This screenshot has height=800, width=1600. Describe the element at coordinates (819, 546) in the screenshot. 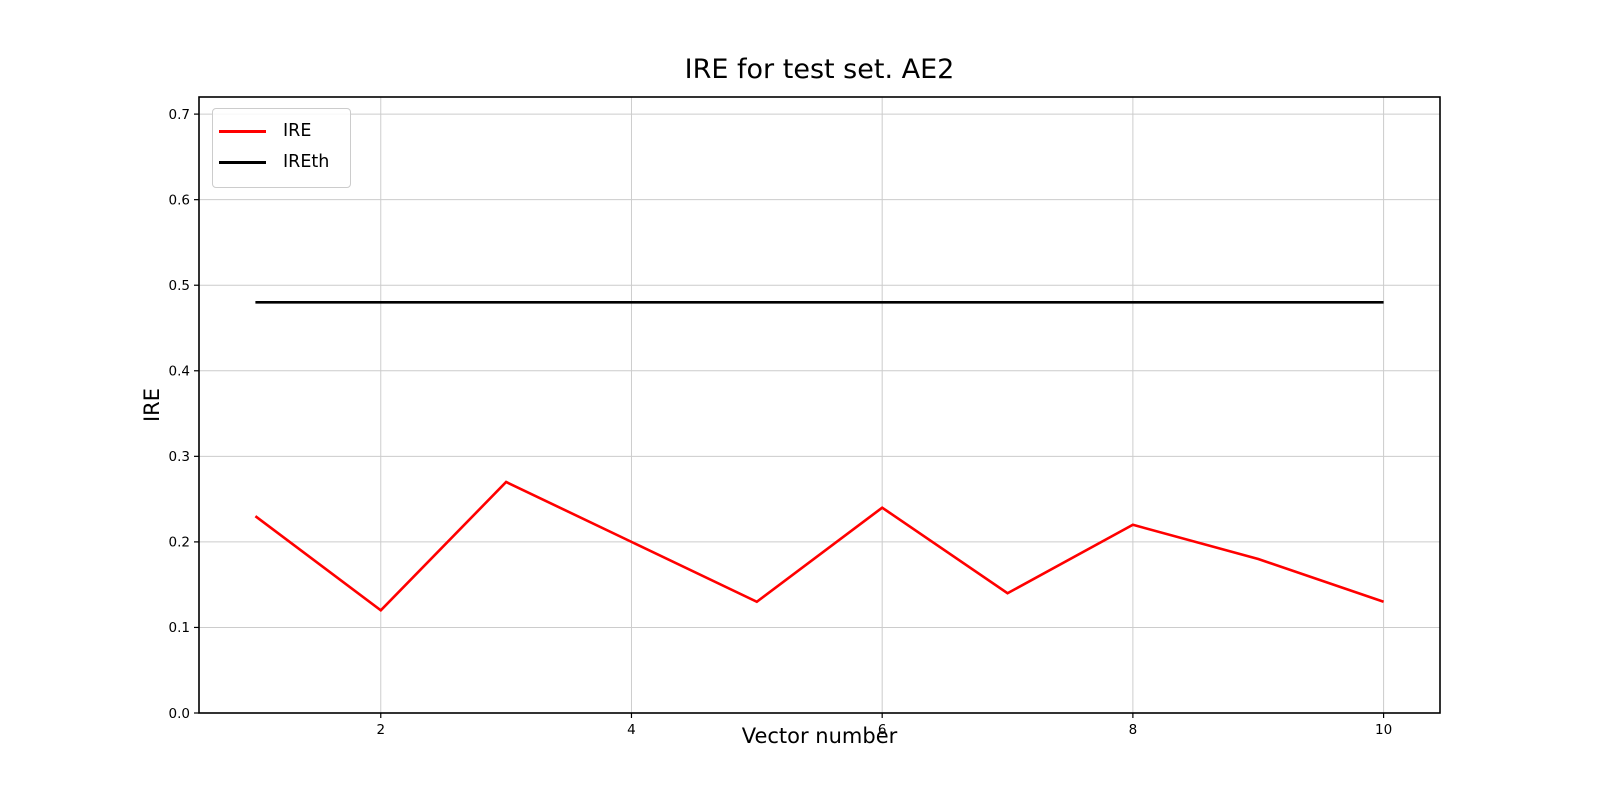

I see `series-line-ire` at that location.